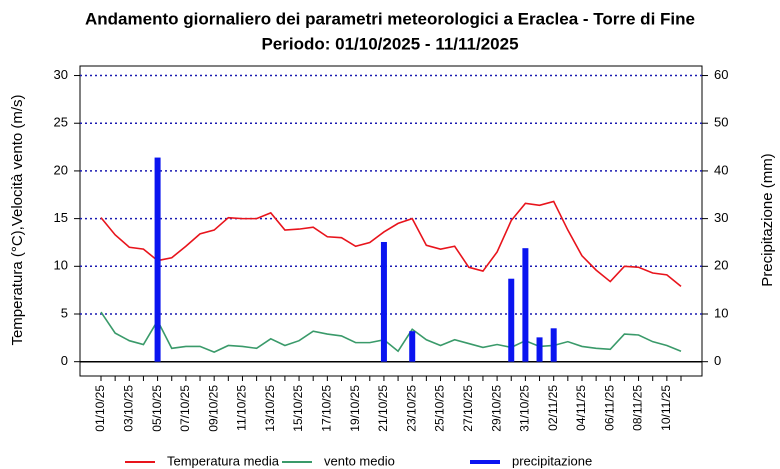 The image size is (780, 469). Describe the element at coordinates (298, 408) in the screenshot. I see `x-tick-label: 15/10/25` at that location.